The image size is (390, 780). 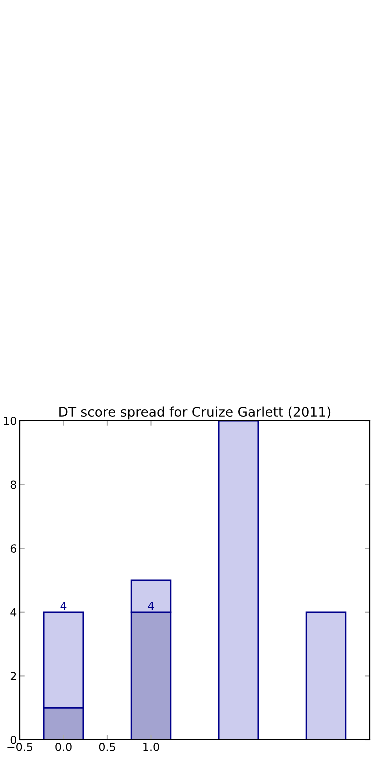 I want to click on y-tick-label: 4, so click(x=13, y=612).